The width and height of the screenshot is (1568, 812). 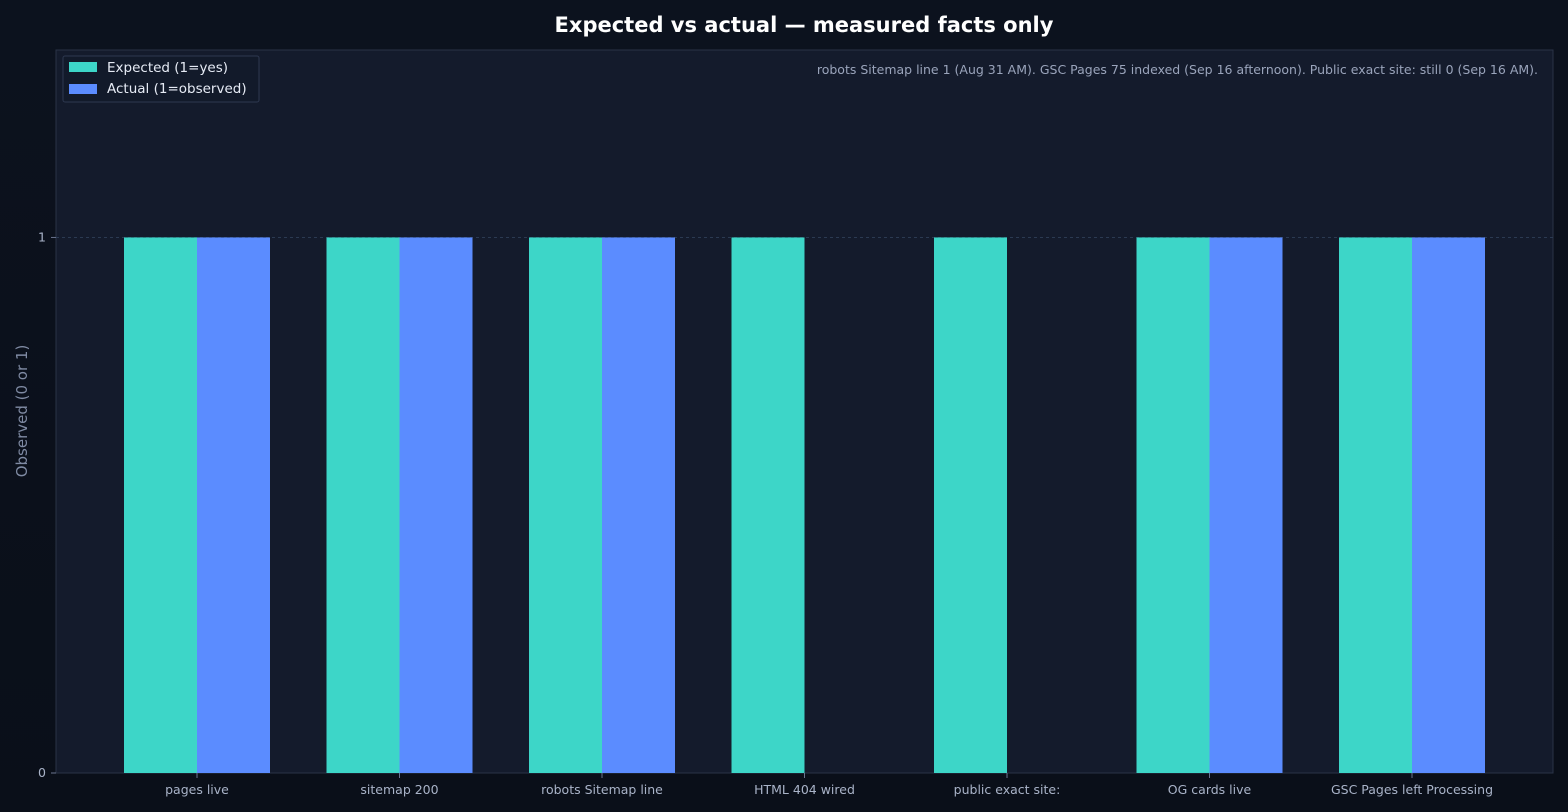 What do you see at coordinates (83, 67) in the screenshot?
I see `legend-swatch-expected` at bounding box center [83, 67].